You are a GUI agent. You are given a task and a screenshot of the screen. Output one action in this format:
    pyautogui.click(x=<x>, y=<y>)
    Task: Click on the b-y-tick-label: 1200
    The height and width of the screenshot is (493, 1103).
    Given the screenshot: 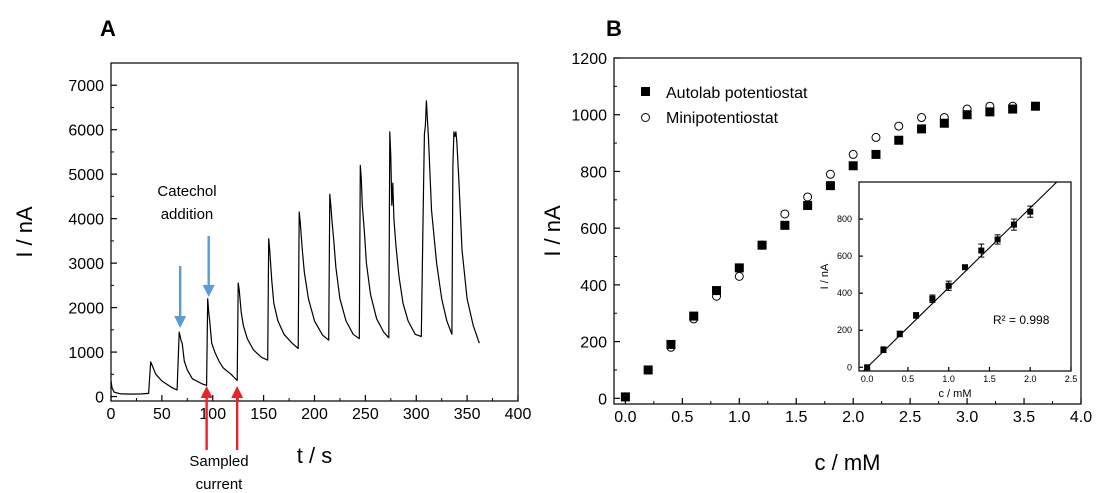 What is the action you would take?
    pyautogui.click(x=589, y=59)
    